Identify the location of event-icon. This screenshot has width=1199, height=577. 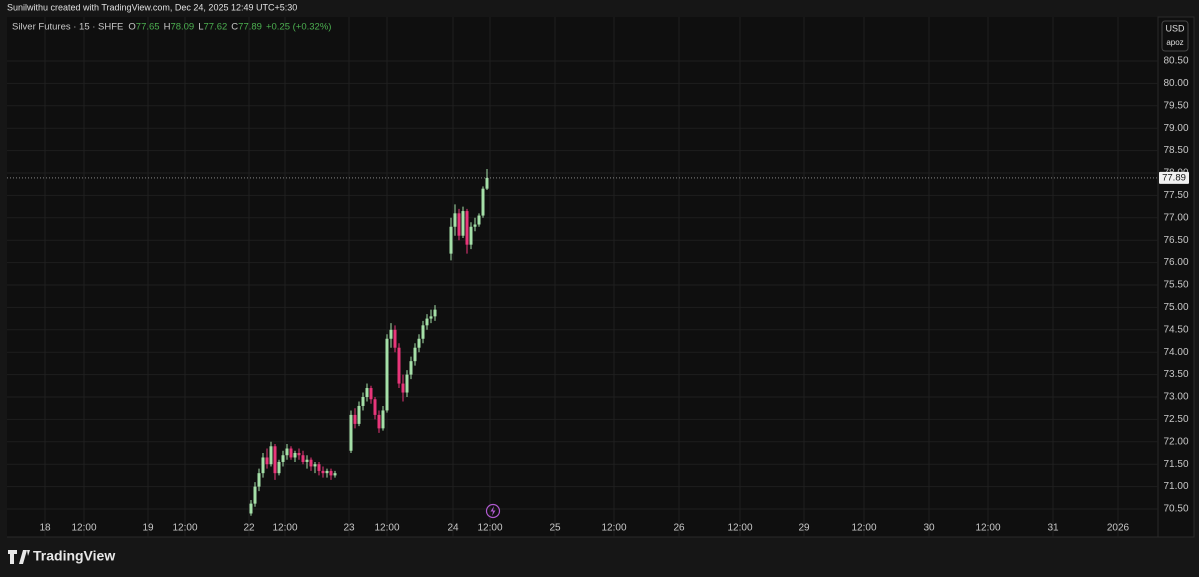
(493, 511).